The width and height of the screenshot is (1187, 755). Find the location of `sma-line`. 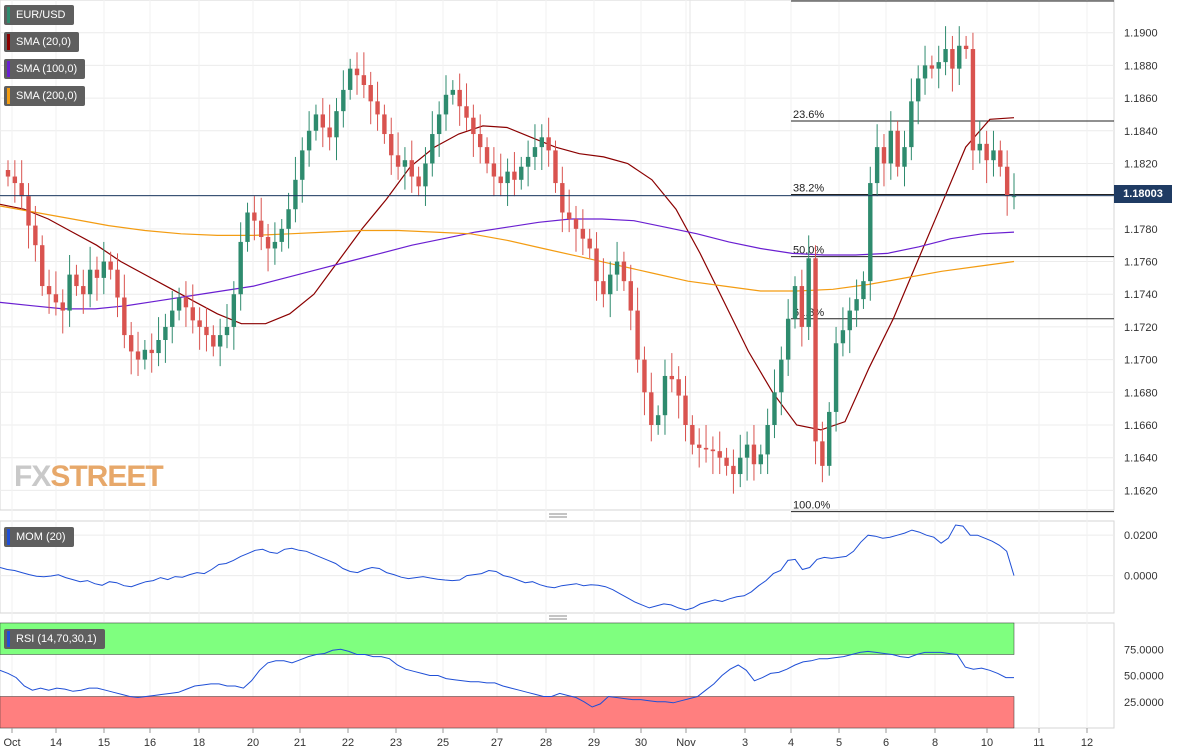

sma-line is located at coordinates (507, 264).